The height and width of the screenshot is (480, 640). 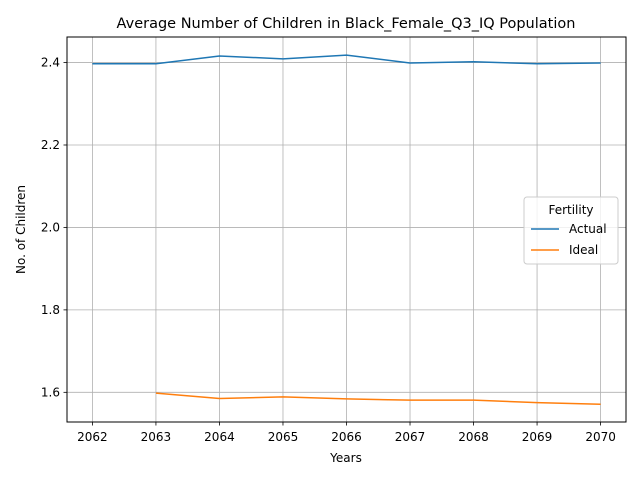 I want to click on x-tick-label: 2069, so click(x=537, y=437).